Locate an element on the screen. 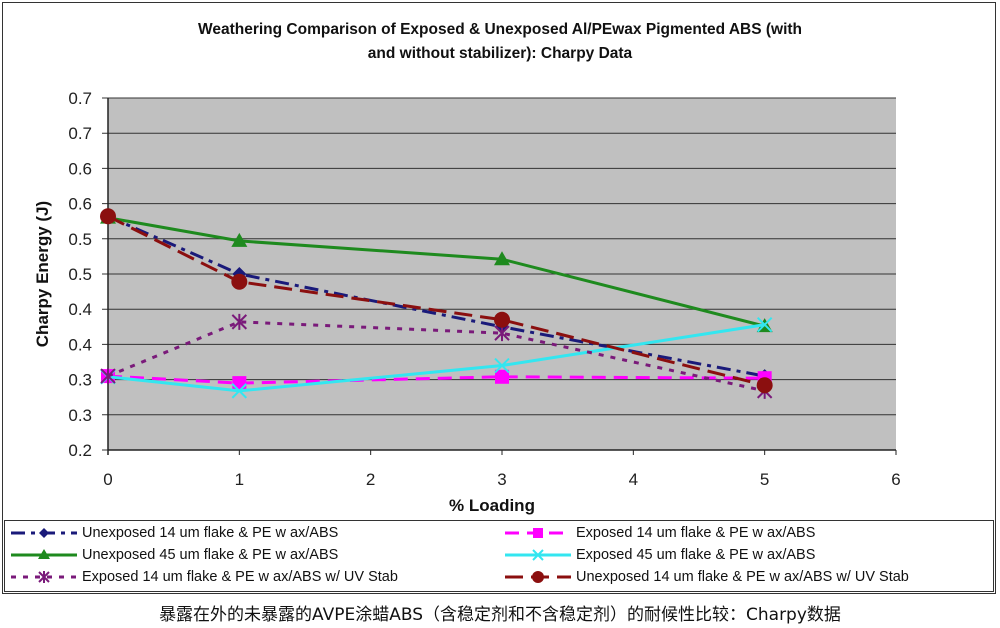 Image resolution: width=1000 pixels, height=628 pixels. x-tick-label: 5 is located at coordinates (764, 479).